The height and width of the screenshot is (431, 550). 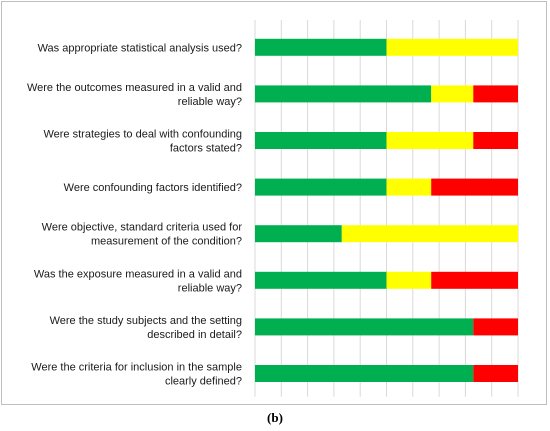 I want to click on figure-caption: (b), so click(x=275, y=417).